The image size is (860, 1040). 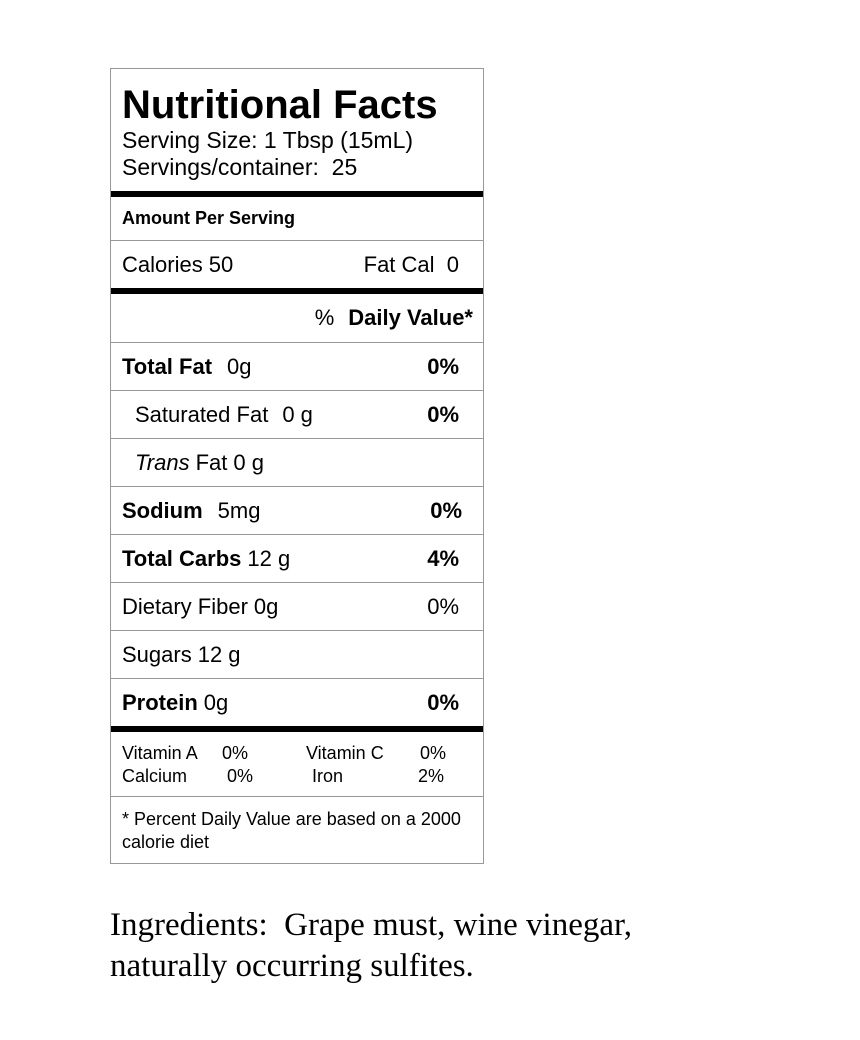 What do you see at coordinates (297, 366) in the screenshot?
I see `nutrient-row: Total Fat 0g 0%` at bounding box center [297, 366].